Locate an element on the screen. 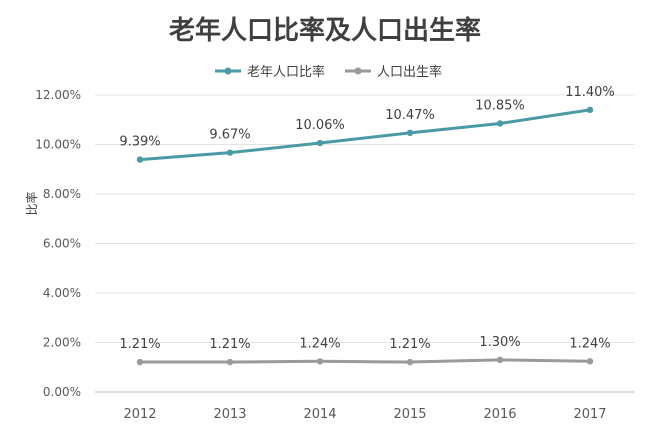  y-tick-label: 4.00% is located at coordinates (62, 293).